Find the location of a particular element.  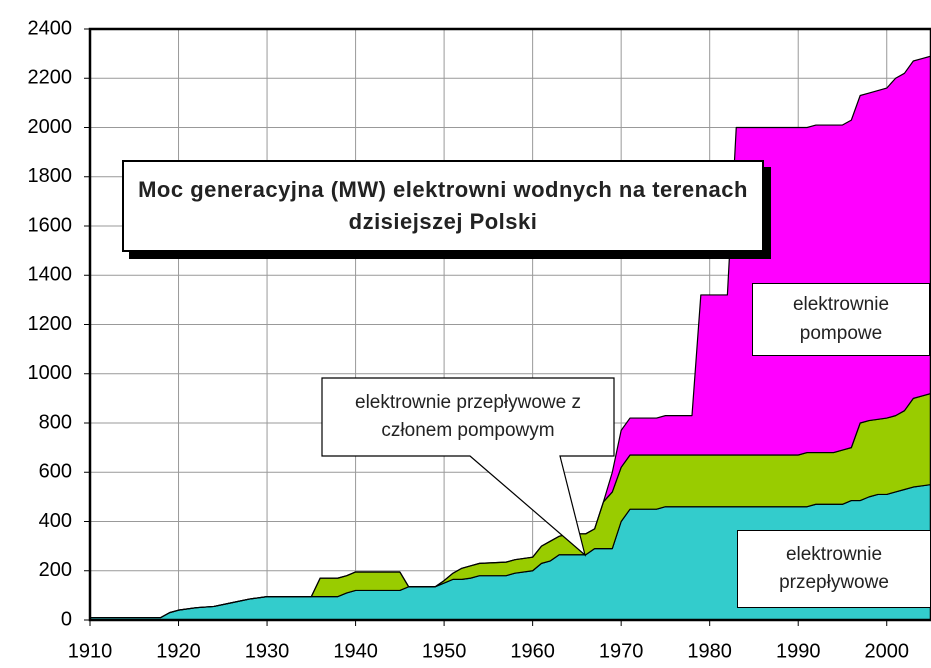

y-tick-label: 2400 is located at coordinates (50, 28).